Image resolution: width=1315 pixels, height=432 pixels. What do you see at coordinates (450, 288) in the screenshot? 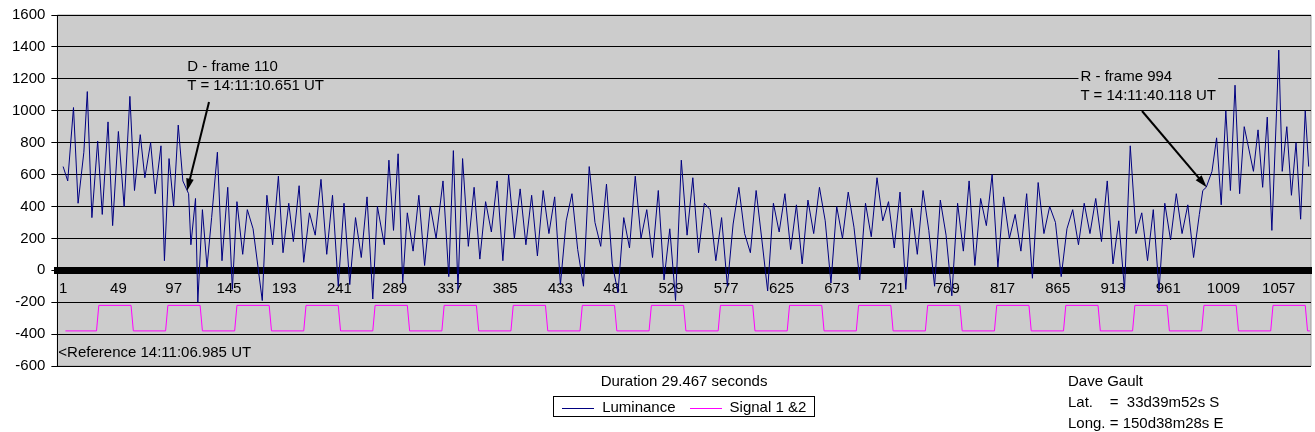
I see `x-tick-label: 337` at bounding box center [450, 288].